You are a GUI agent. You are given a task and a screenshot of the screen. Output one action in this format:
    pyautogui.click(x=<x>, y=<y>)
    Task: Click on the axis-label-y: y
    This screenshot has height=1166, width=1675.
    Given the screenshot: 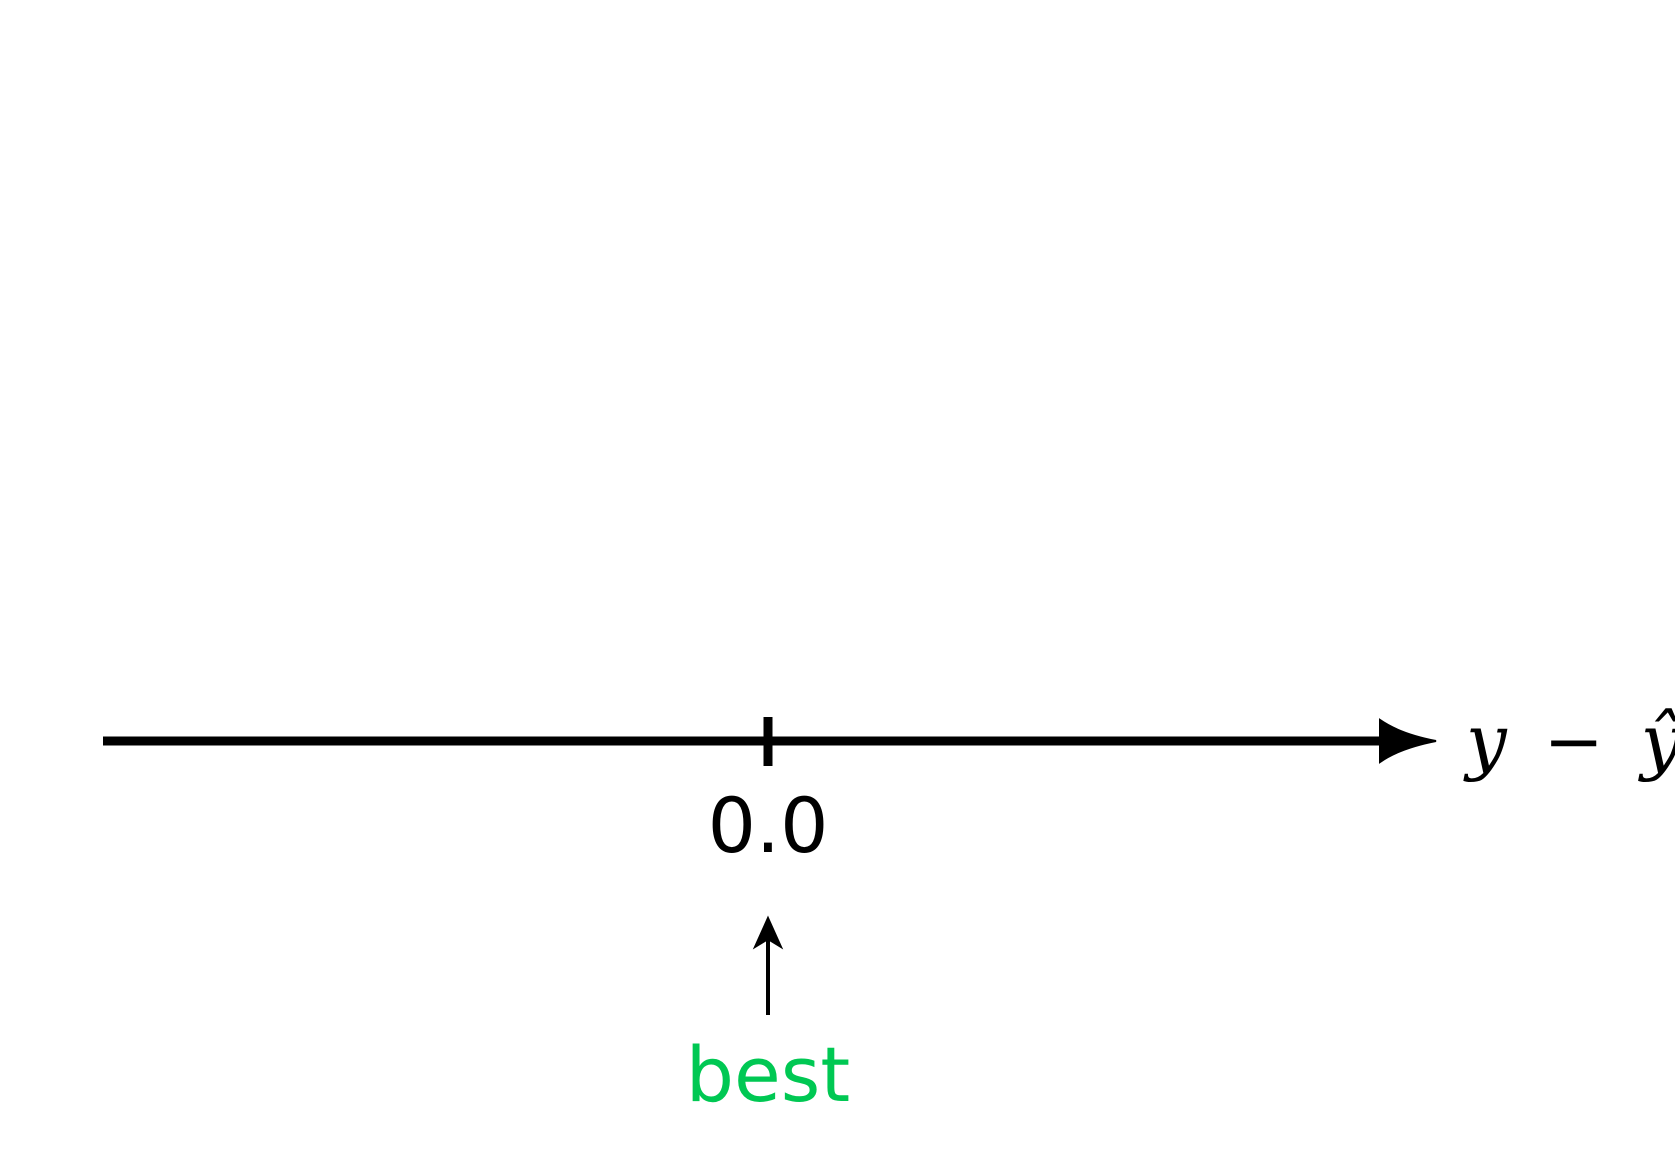 What is the action you would take?
    pyautogui.click(x=1485, y=741)
    